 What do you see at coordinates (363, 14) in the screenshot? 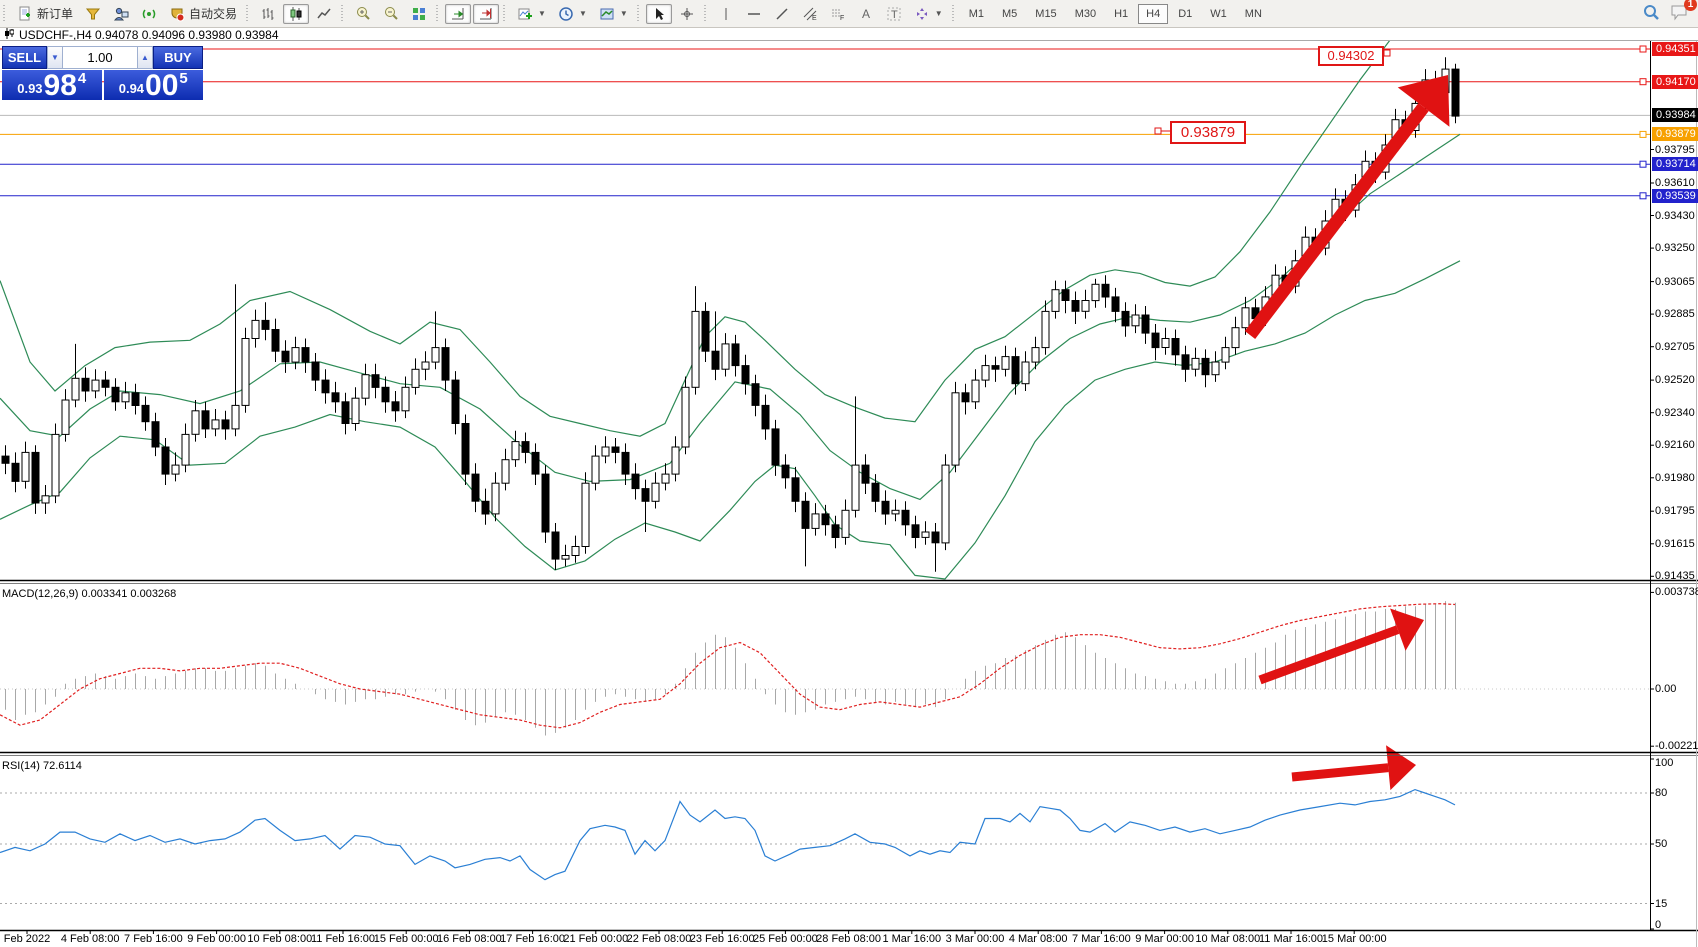
I see `zoom-in-button` at bounding box center [363, 14].